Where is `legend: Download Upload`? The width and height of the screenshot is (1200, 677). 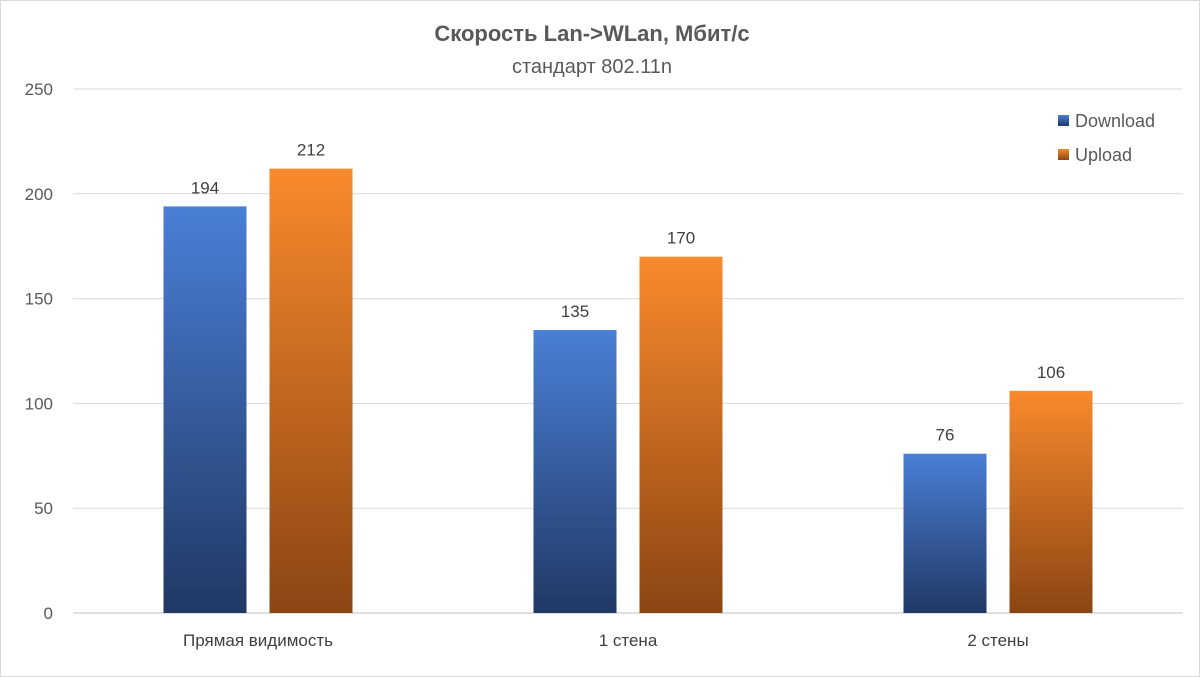 legend: Download Upload is located at coordinates (1106, 138).